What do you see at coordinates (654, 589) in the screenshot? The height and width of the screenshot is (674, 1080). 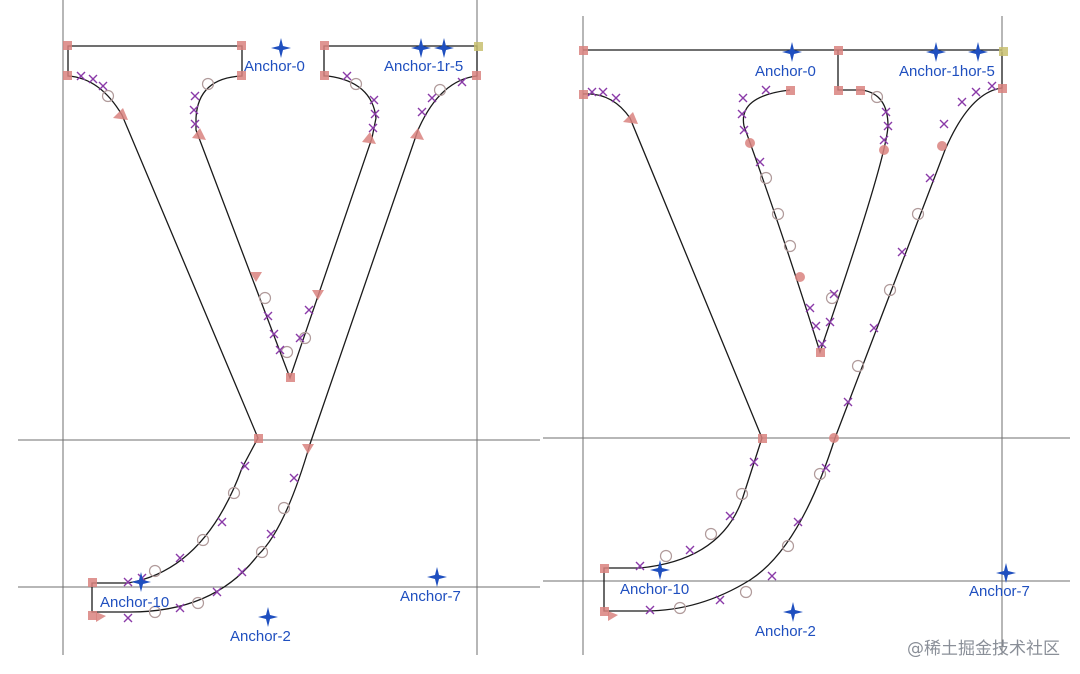 I see `anchor-label: Anchor-10` at bounding box center [654, 589].